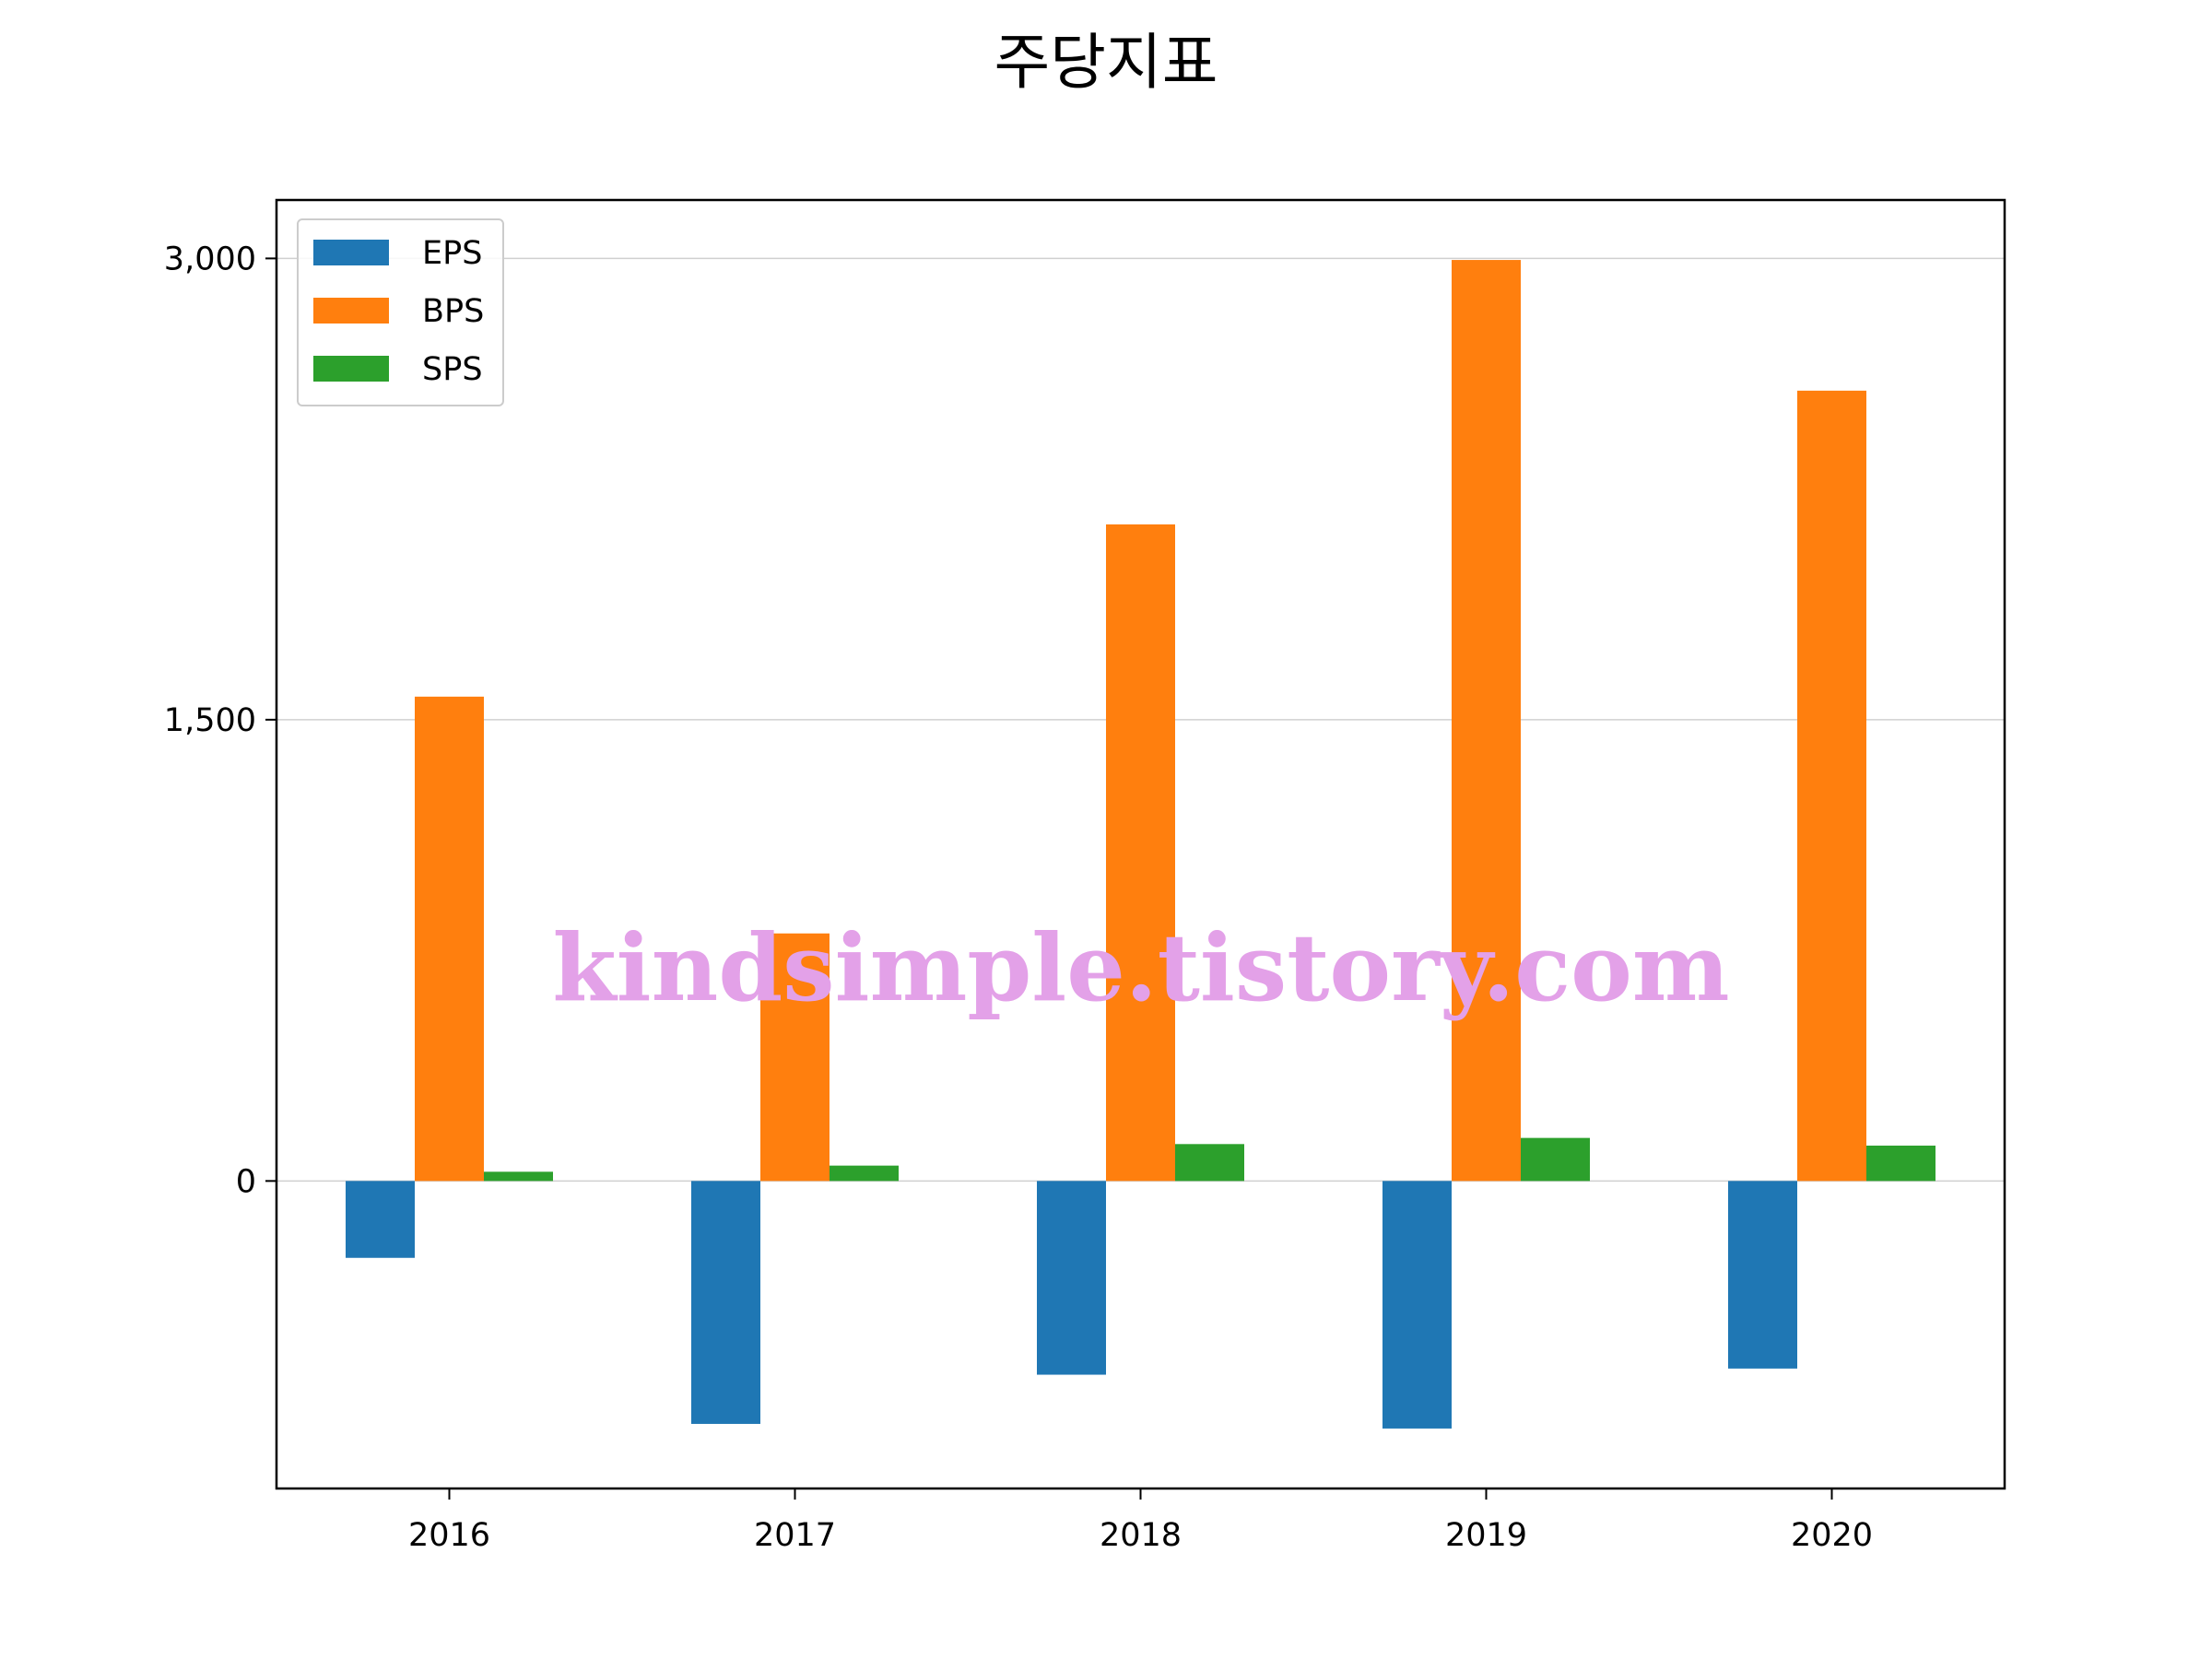 This screenshot has width=2212, height=1659. What do you see at coordinates (1762, 1275) in the screenshot?
I see `bar-eps-2020` at bounding box center [1762, 1275].